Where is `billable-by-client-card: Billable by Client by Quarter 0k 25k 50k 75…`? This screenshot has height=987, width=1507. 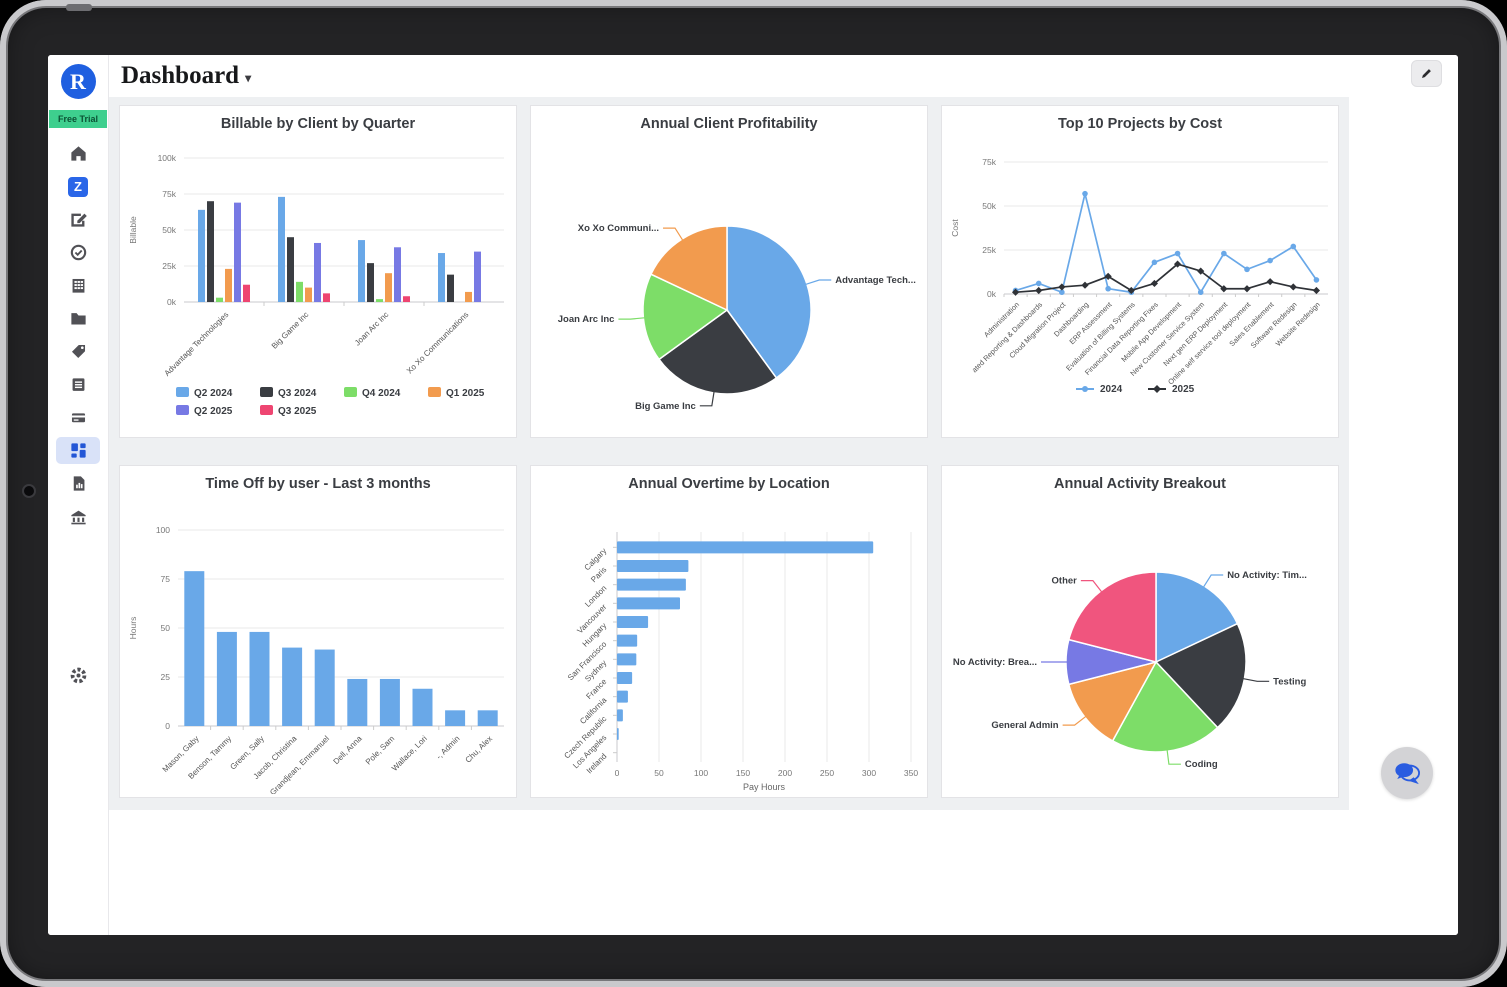
billable-by-client-card: Billable by Client by Quarter 0k 25k 50k 75… is located at coordinates (318, 271).